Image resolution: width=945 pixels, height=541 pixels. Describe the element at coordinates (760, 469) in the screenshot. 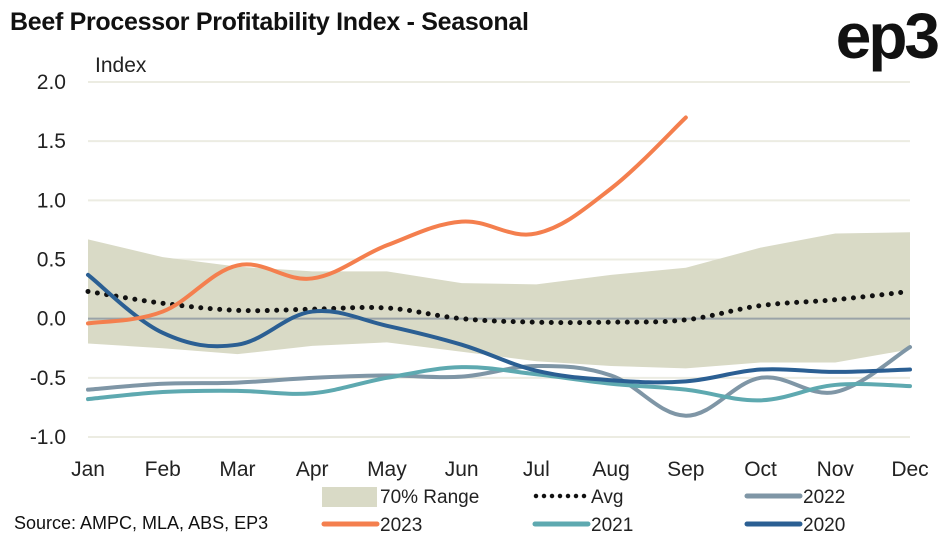

I see `x-tick-label: Oct` at that location.